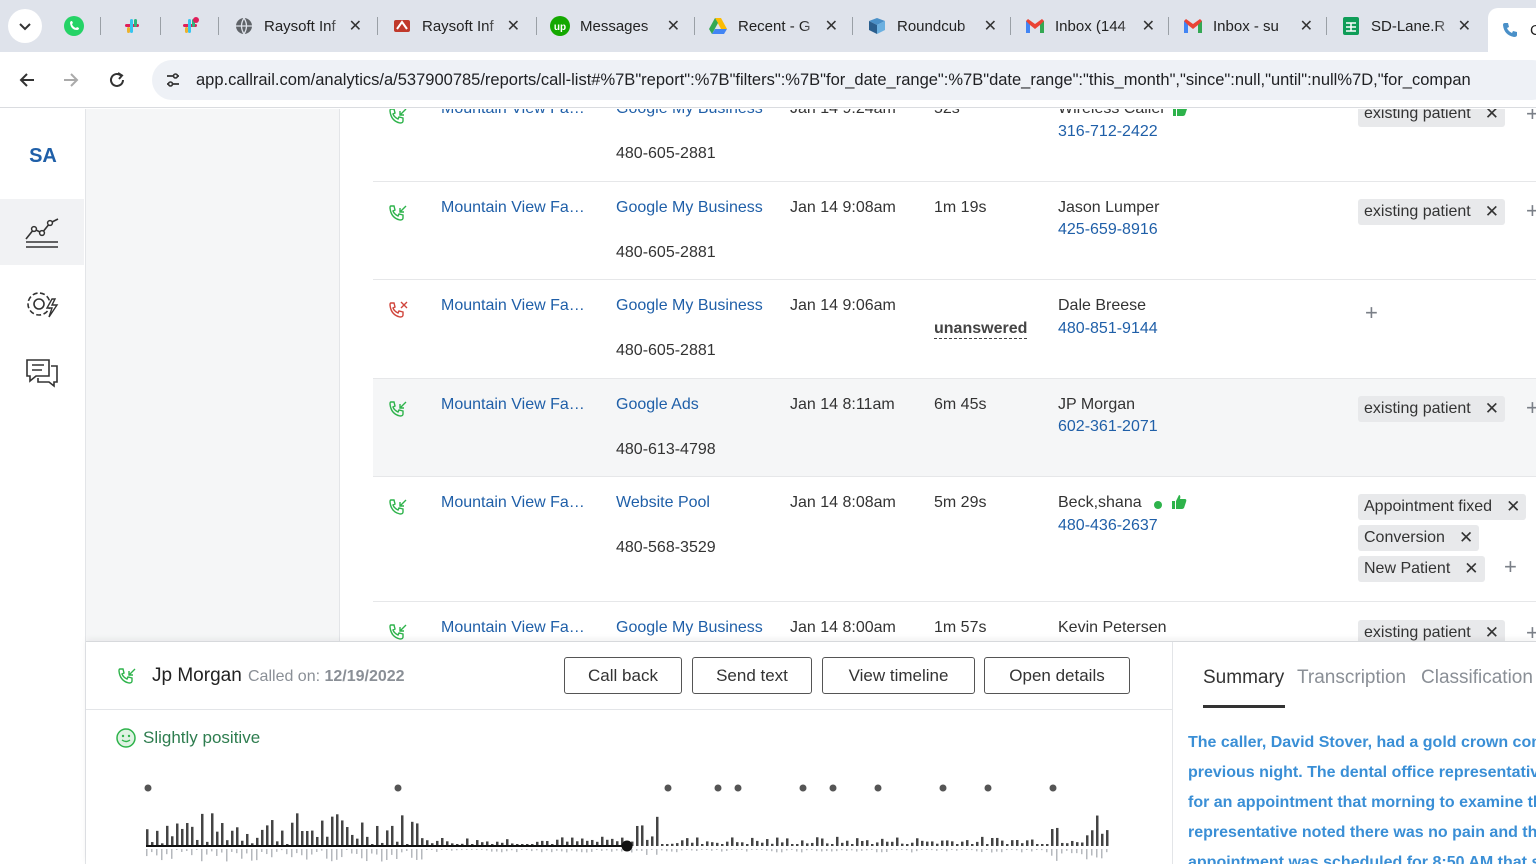 The width and height of the screenshot is (1536, 864). I want to click on browser-tab-6: Inbox (144 ✕, so click(1089, 26).